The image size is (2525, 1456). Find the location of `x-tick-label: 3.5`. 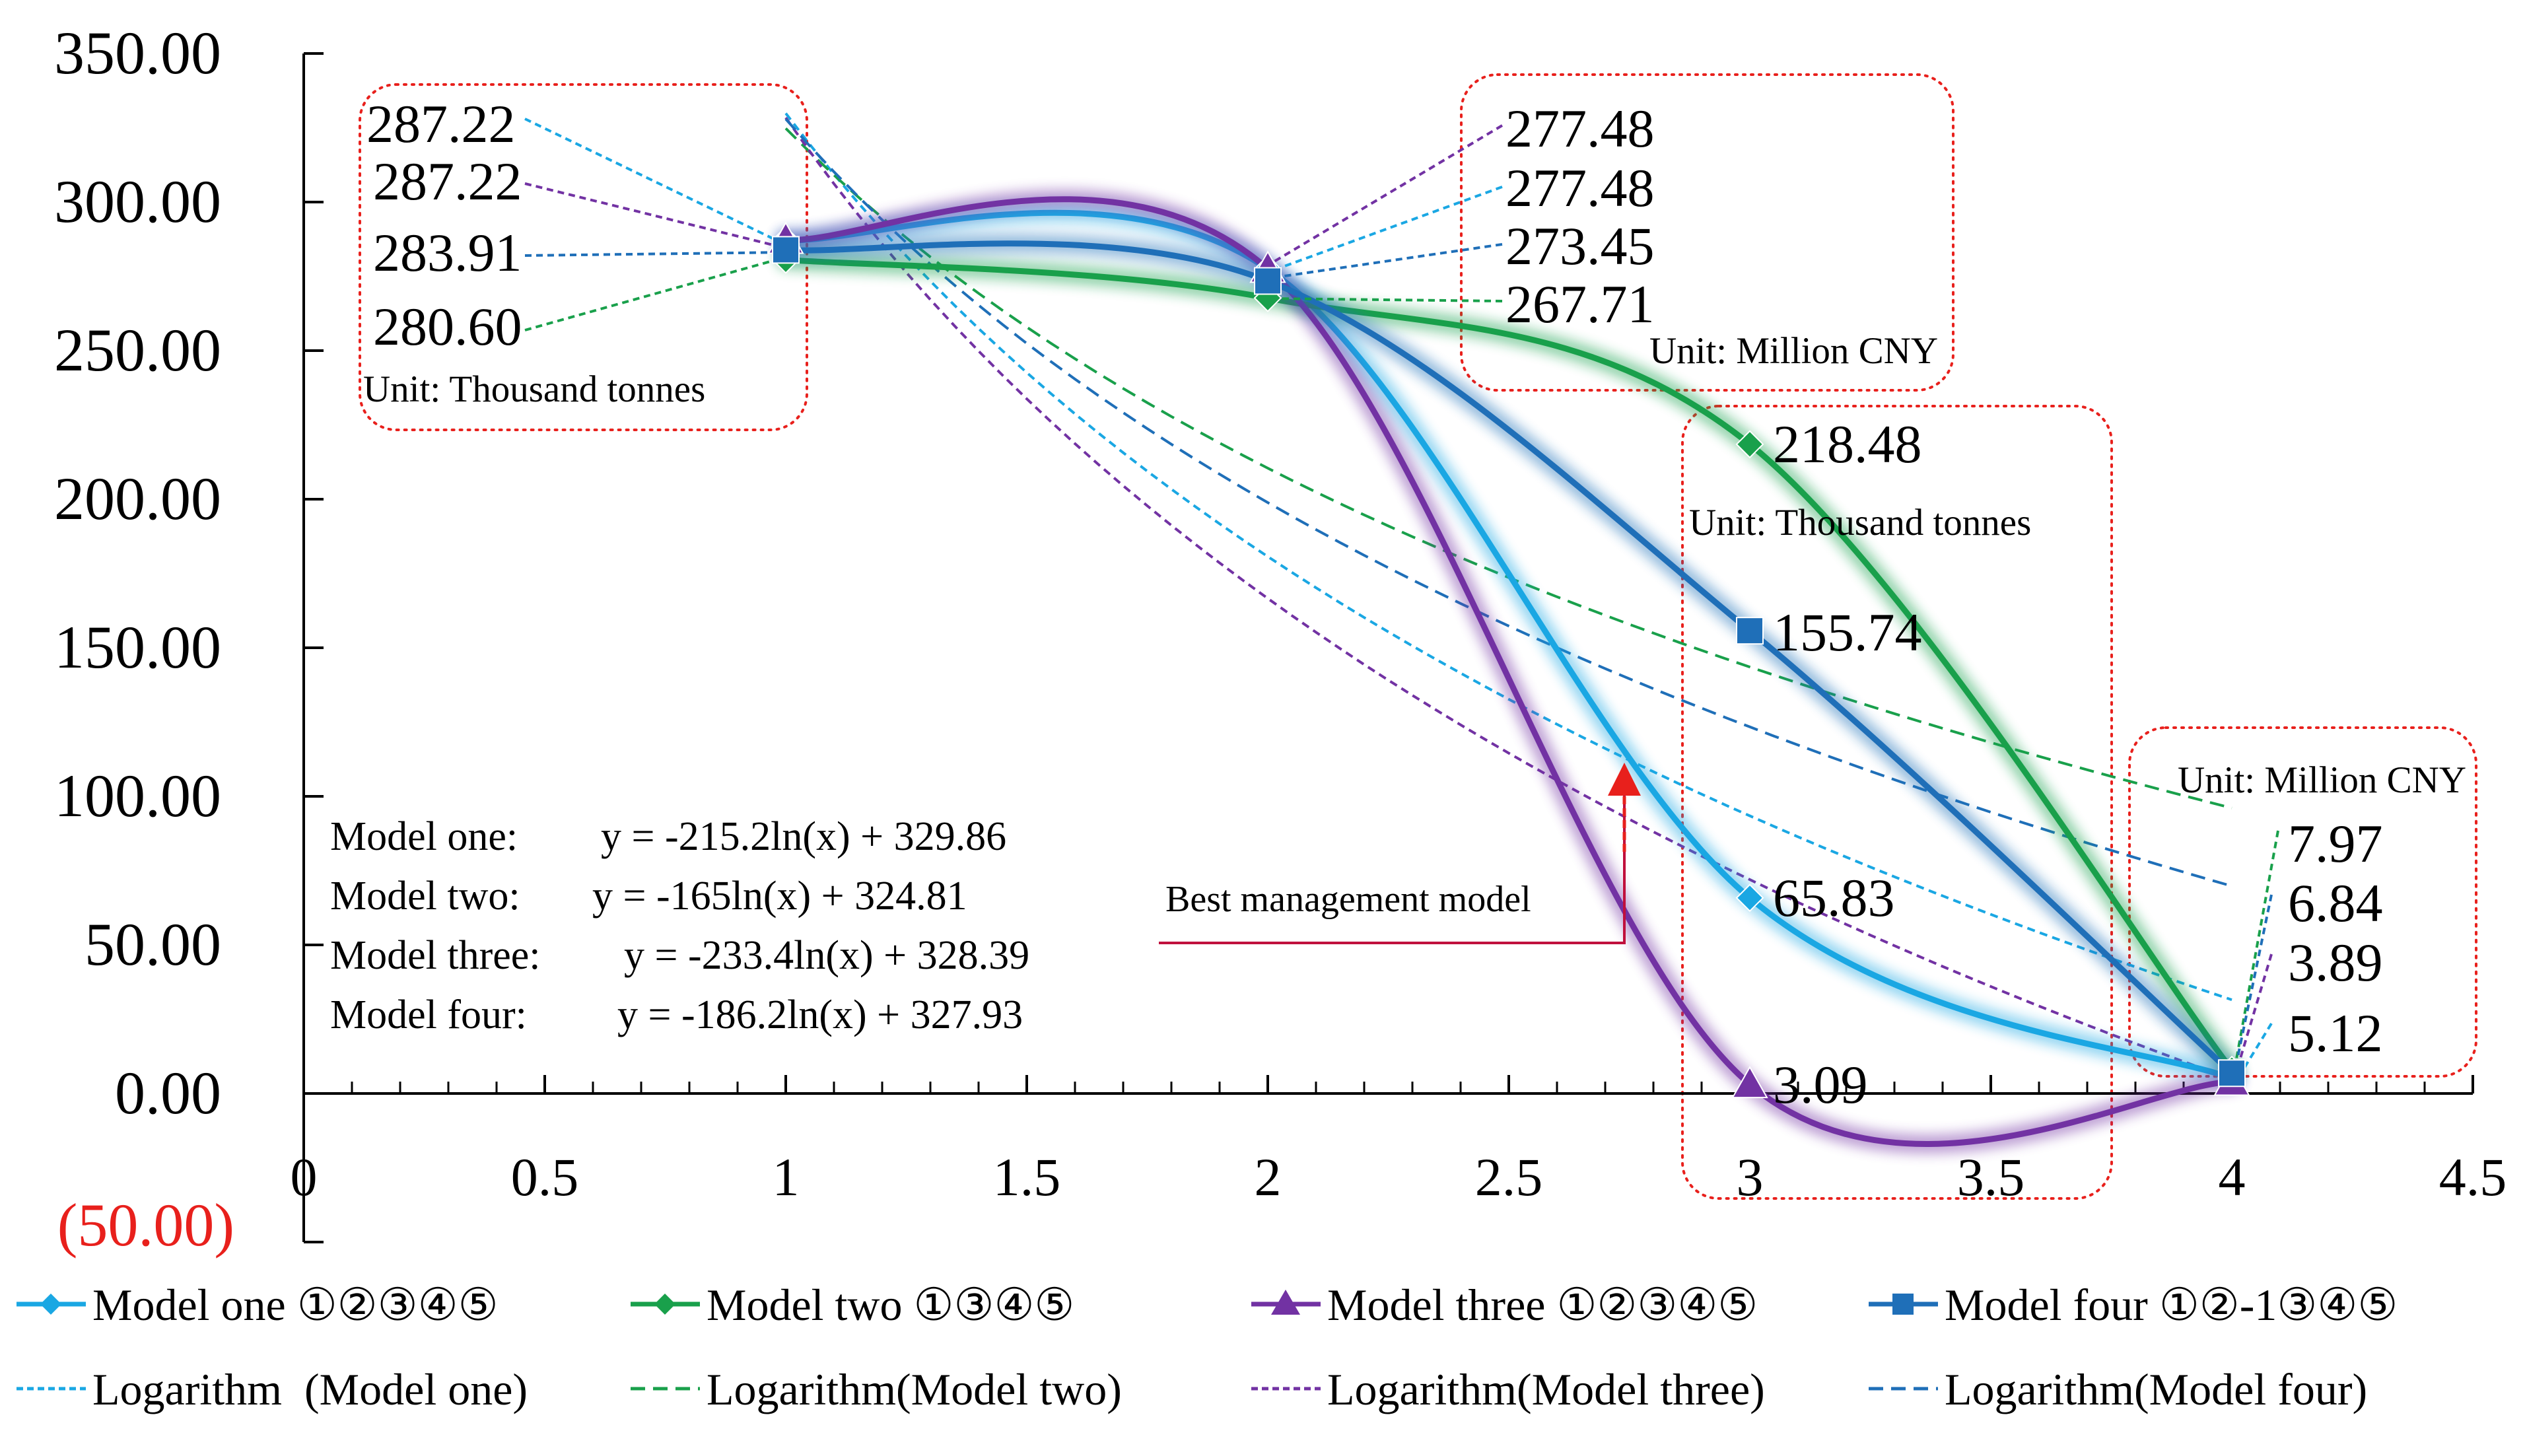

x-tick-label: 3.5 is located at coordinates (1991, 1177).